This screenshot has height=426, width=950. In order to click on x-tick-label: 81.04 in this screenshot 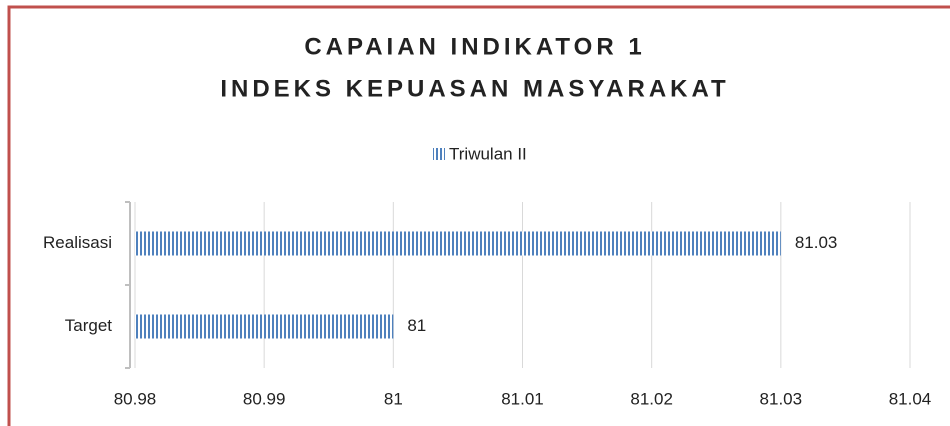, I will do `click(910, 398)`.